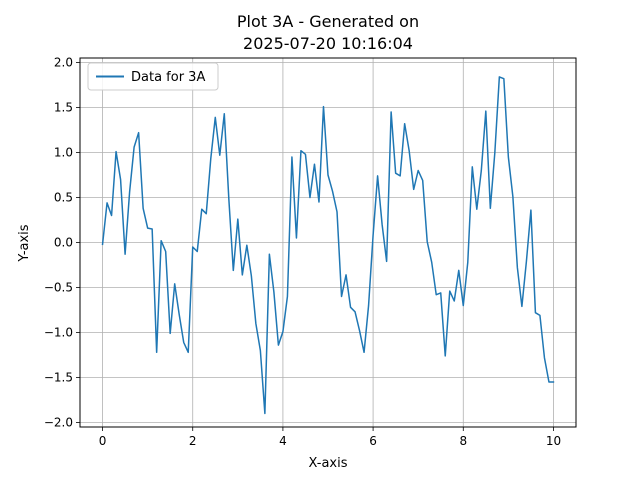  I want to click on y-tick-label: −1.5, so click(58, 378).